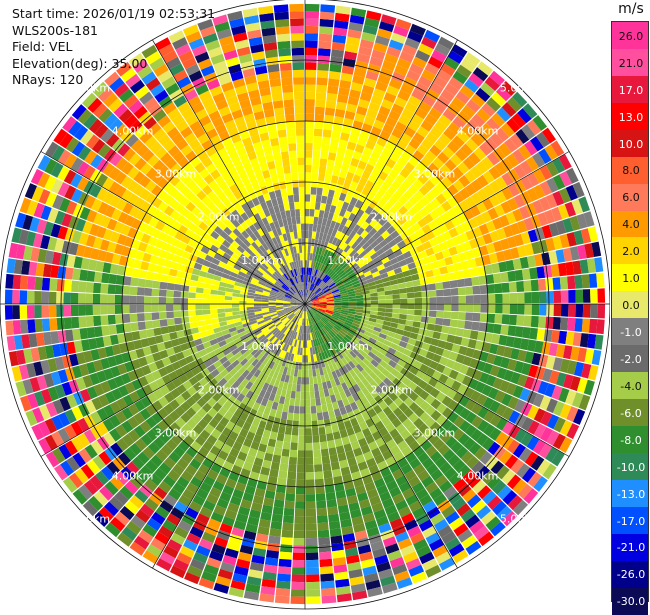 The image size is (650, 615). What do you see at coordinates (176, 432) in the screenshot?
I see `range-ring-label: 3.00km` at bounding box center [176, 432].